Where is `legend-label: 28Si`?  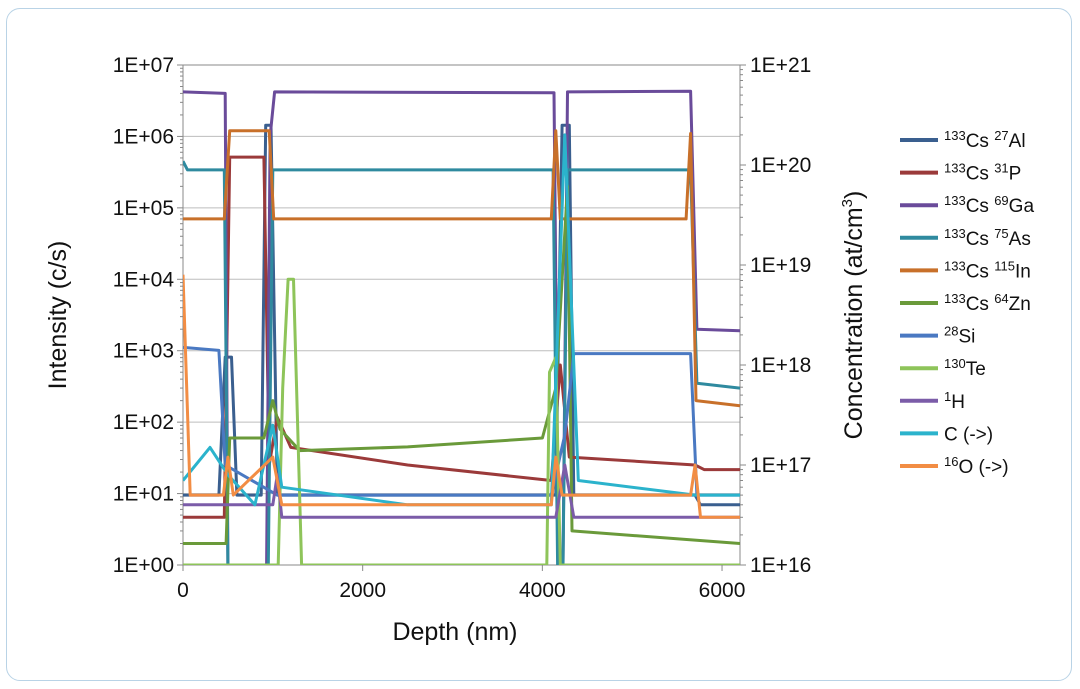
legend-label: 28Si is located at coordinates (959, 336).